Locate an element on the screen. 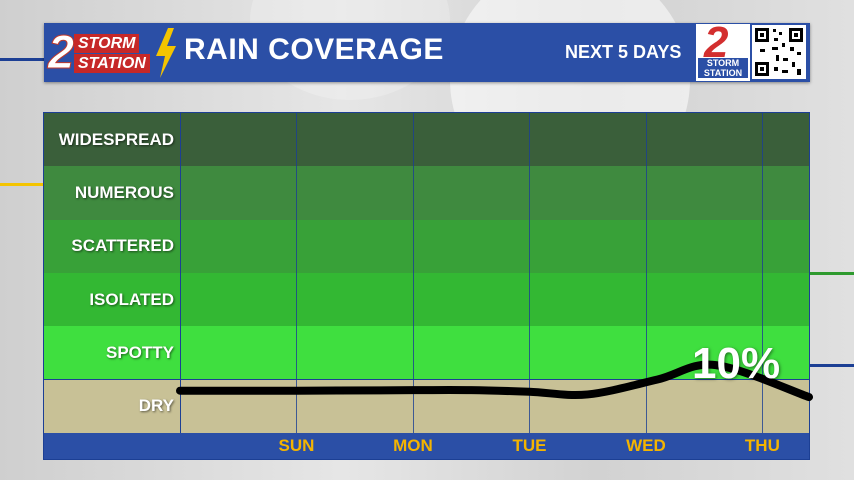 The image size is (854, 480). x-tick-label: THU is located at coordinates (762, 445).